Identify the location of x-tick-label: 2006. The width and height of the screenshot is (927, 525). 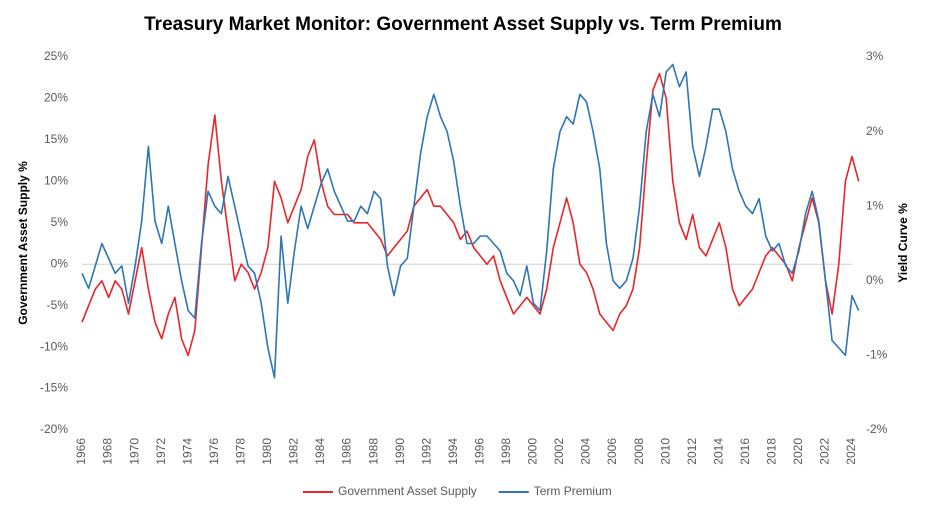
(612, 451).